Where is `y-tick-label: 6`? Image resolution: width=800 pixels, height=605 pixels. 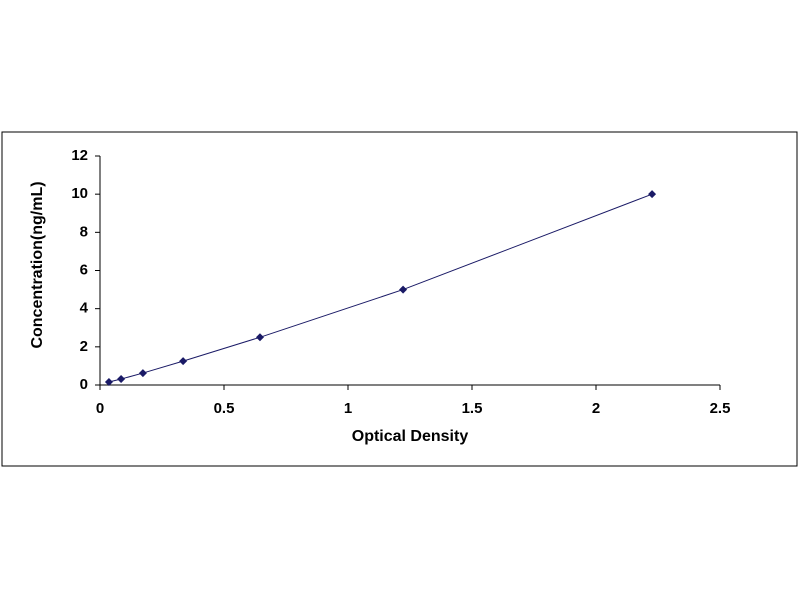 y-tick-label: 6 is located at coordinates (84, 269).